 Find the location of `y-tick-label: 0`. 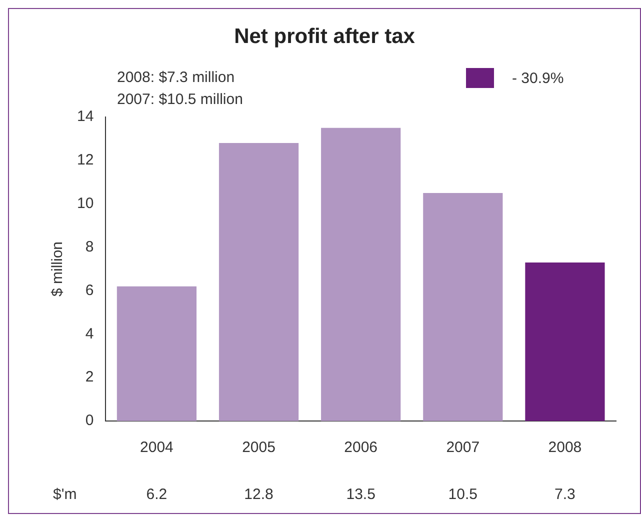

y-tick-label: 0 is located at coordinates (89, 421).